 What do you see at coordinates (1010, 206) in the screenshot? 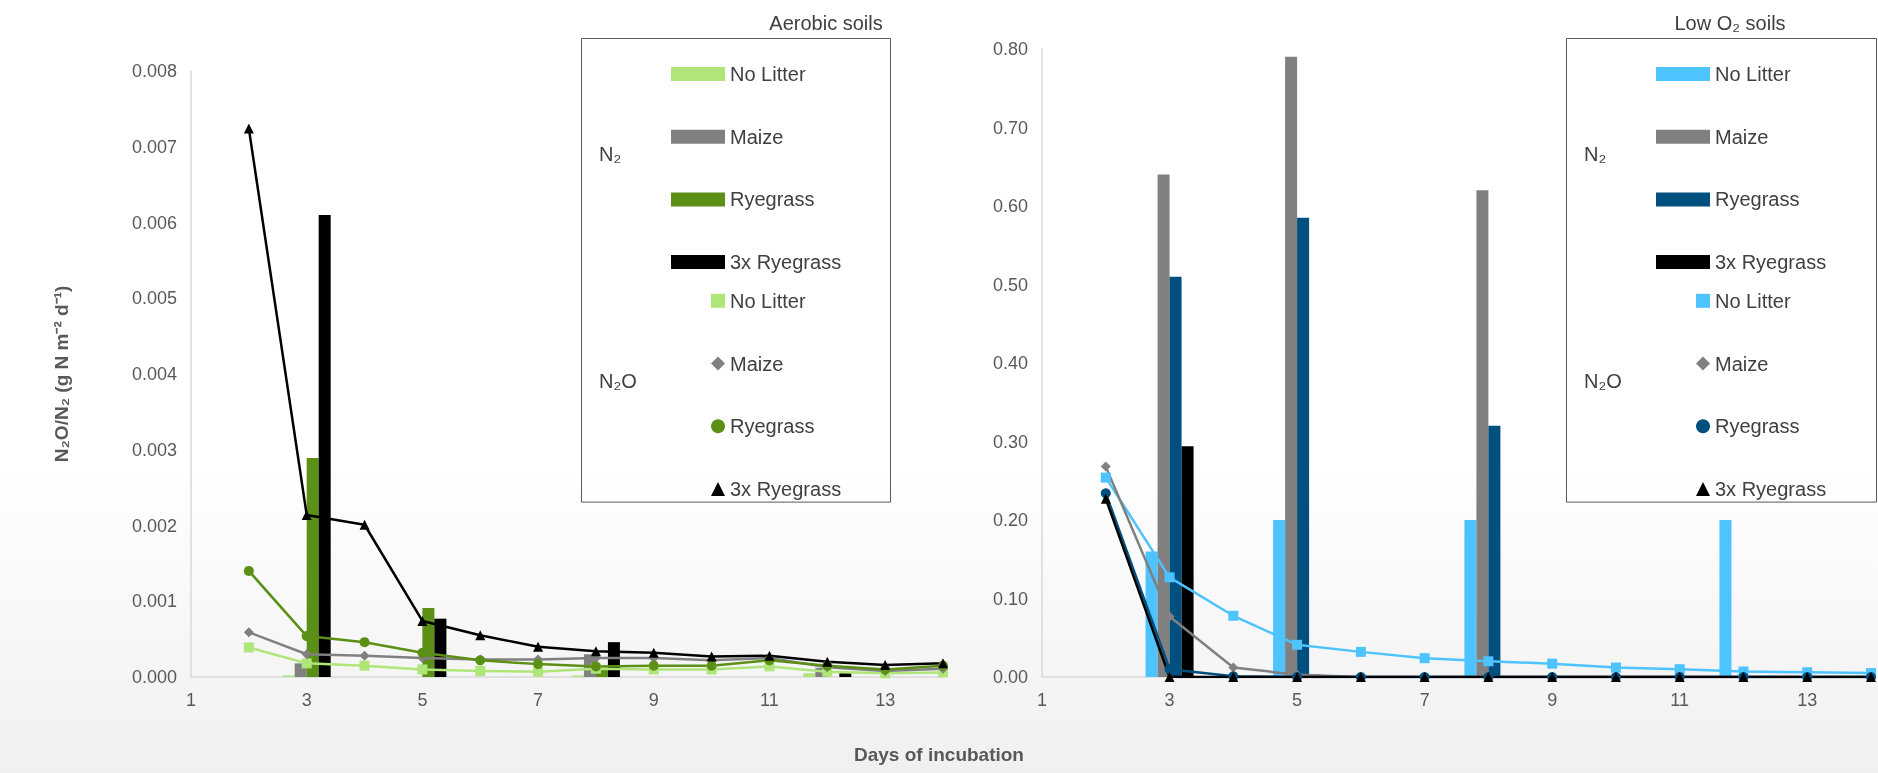
I see `y-tick-label: 0.60` at bounding box center [1010, 206].